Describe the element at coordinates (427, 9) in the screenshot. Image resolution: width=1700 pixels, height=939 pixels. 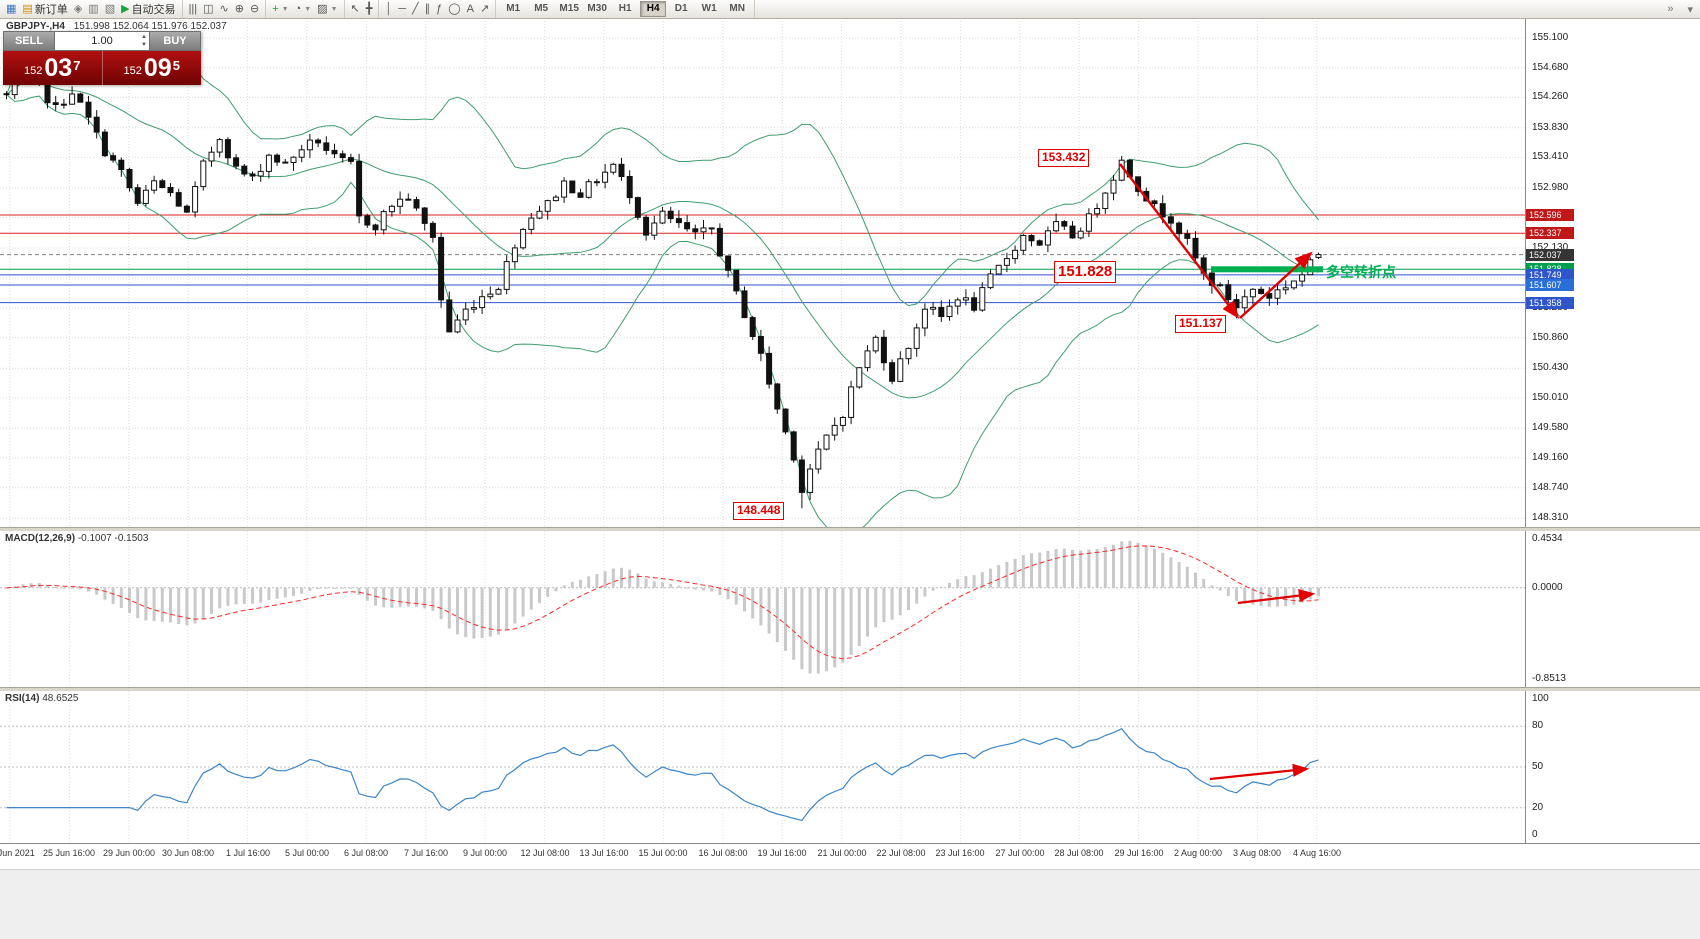
I see `channel-icon: ∥` at that location.